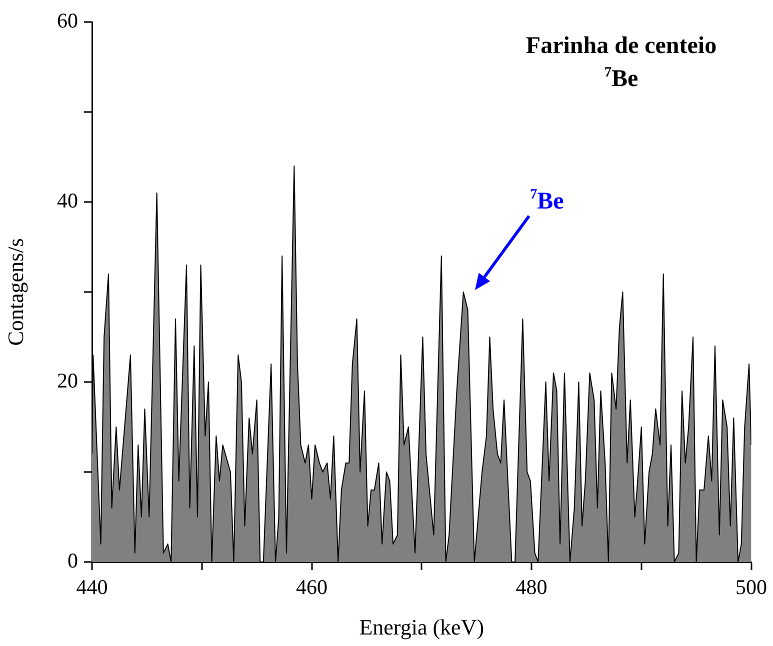 This screenshot has height=646, width=773. Describe the element at coordinates (15, 292) in the screenshot. I see `y-axis-title: Contagens/s` at that location.